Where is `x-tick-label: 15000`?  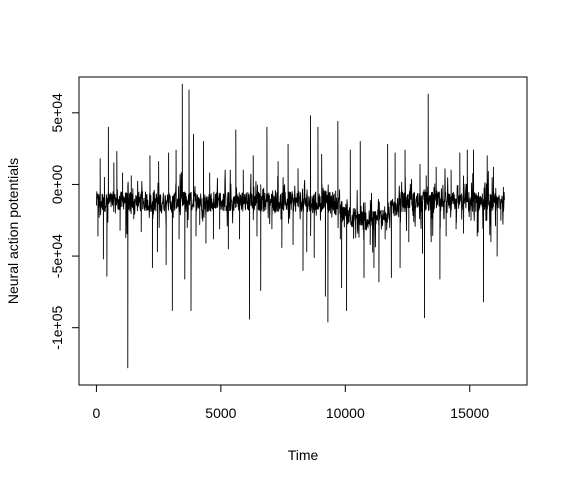
x-tick-label: 15000 is located at coordinates (469, 413).